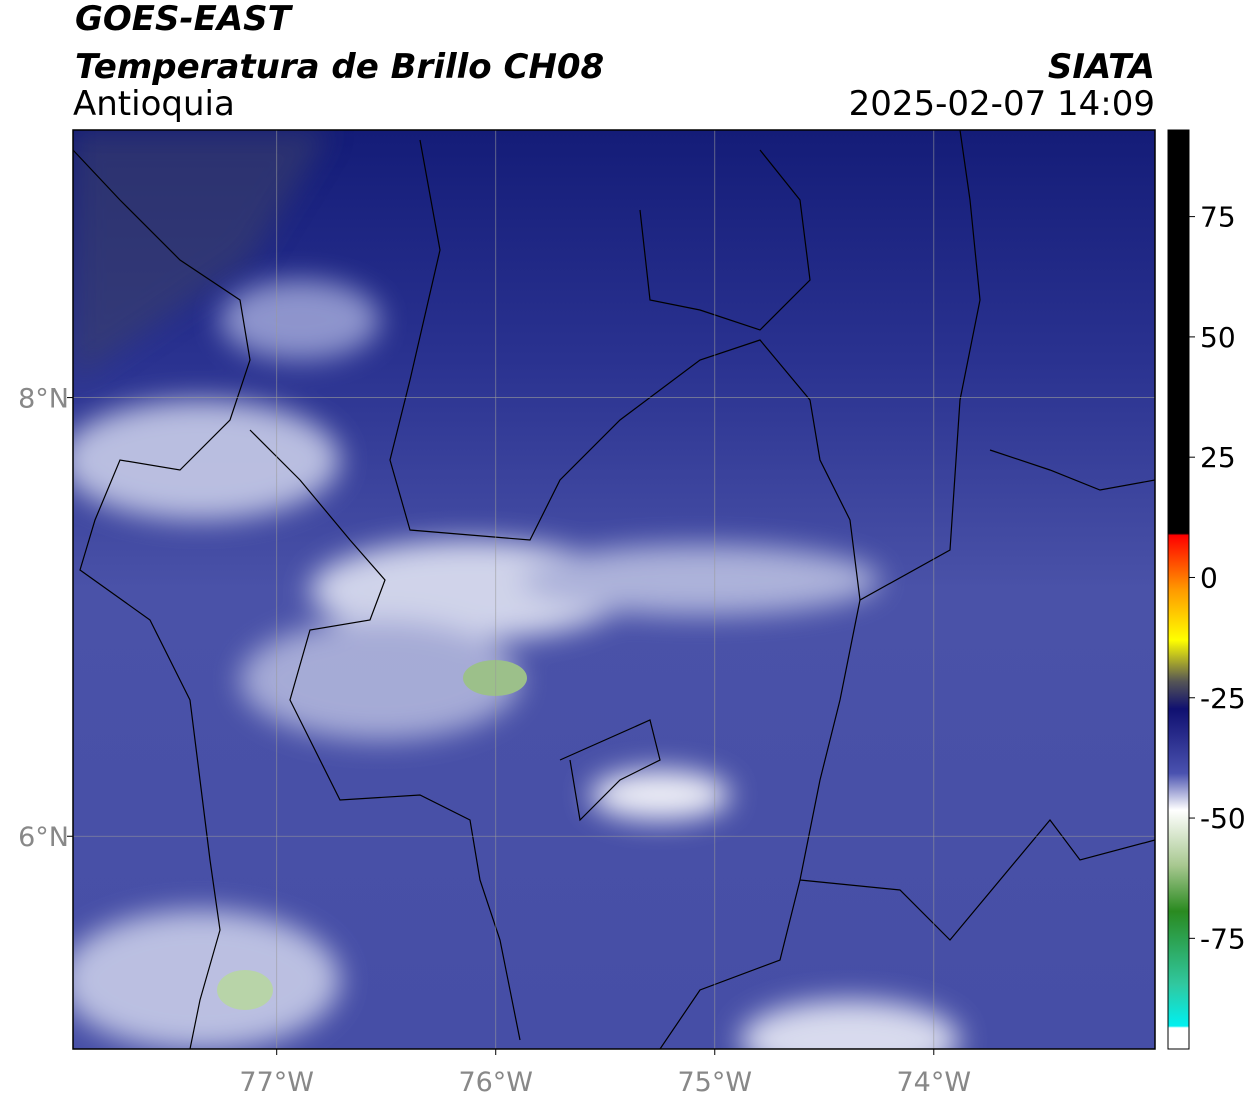  What do you see at coordinates (495, 1082) in the screenshot?
I see `x-tick-label: 76°W` at bounding box center [495, 1082].